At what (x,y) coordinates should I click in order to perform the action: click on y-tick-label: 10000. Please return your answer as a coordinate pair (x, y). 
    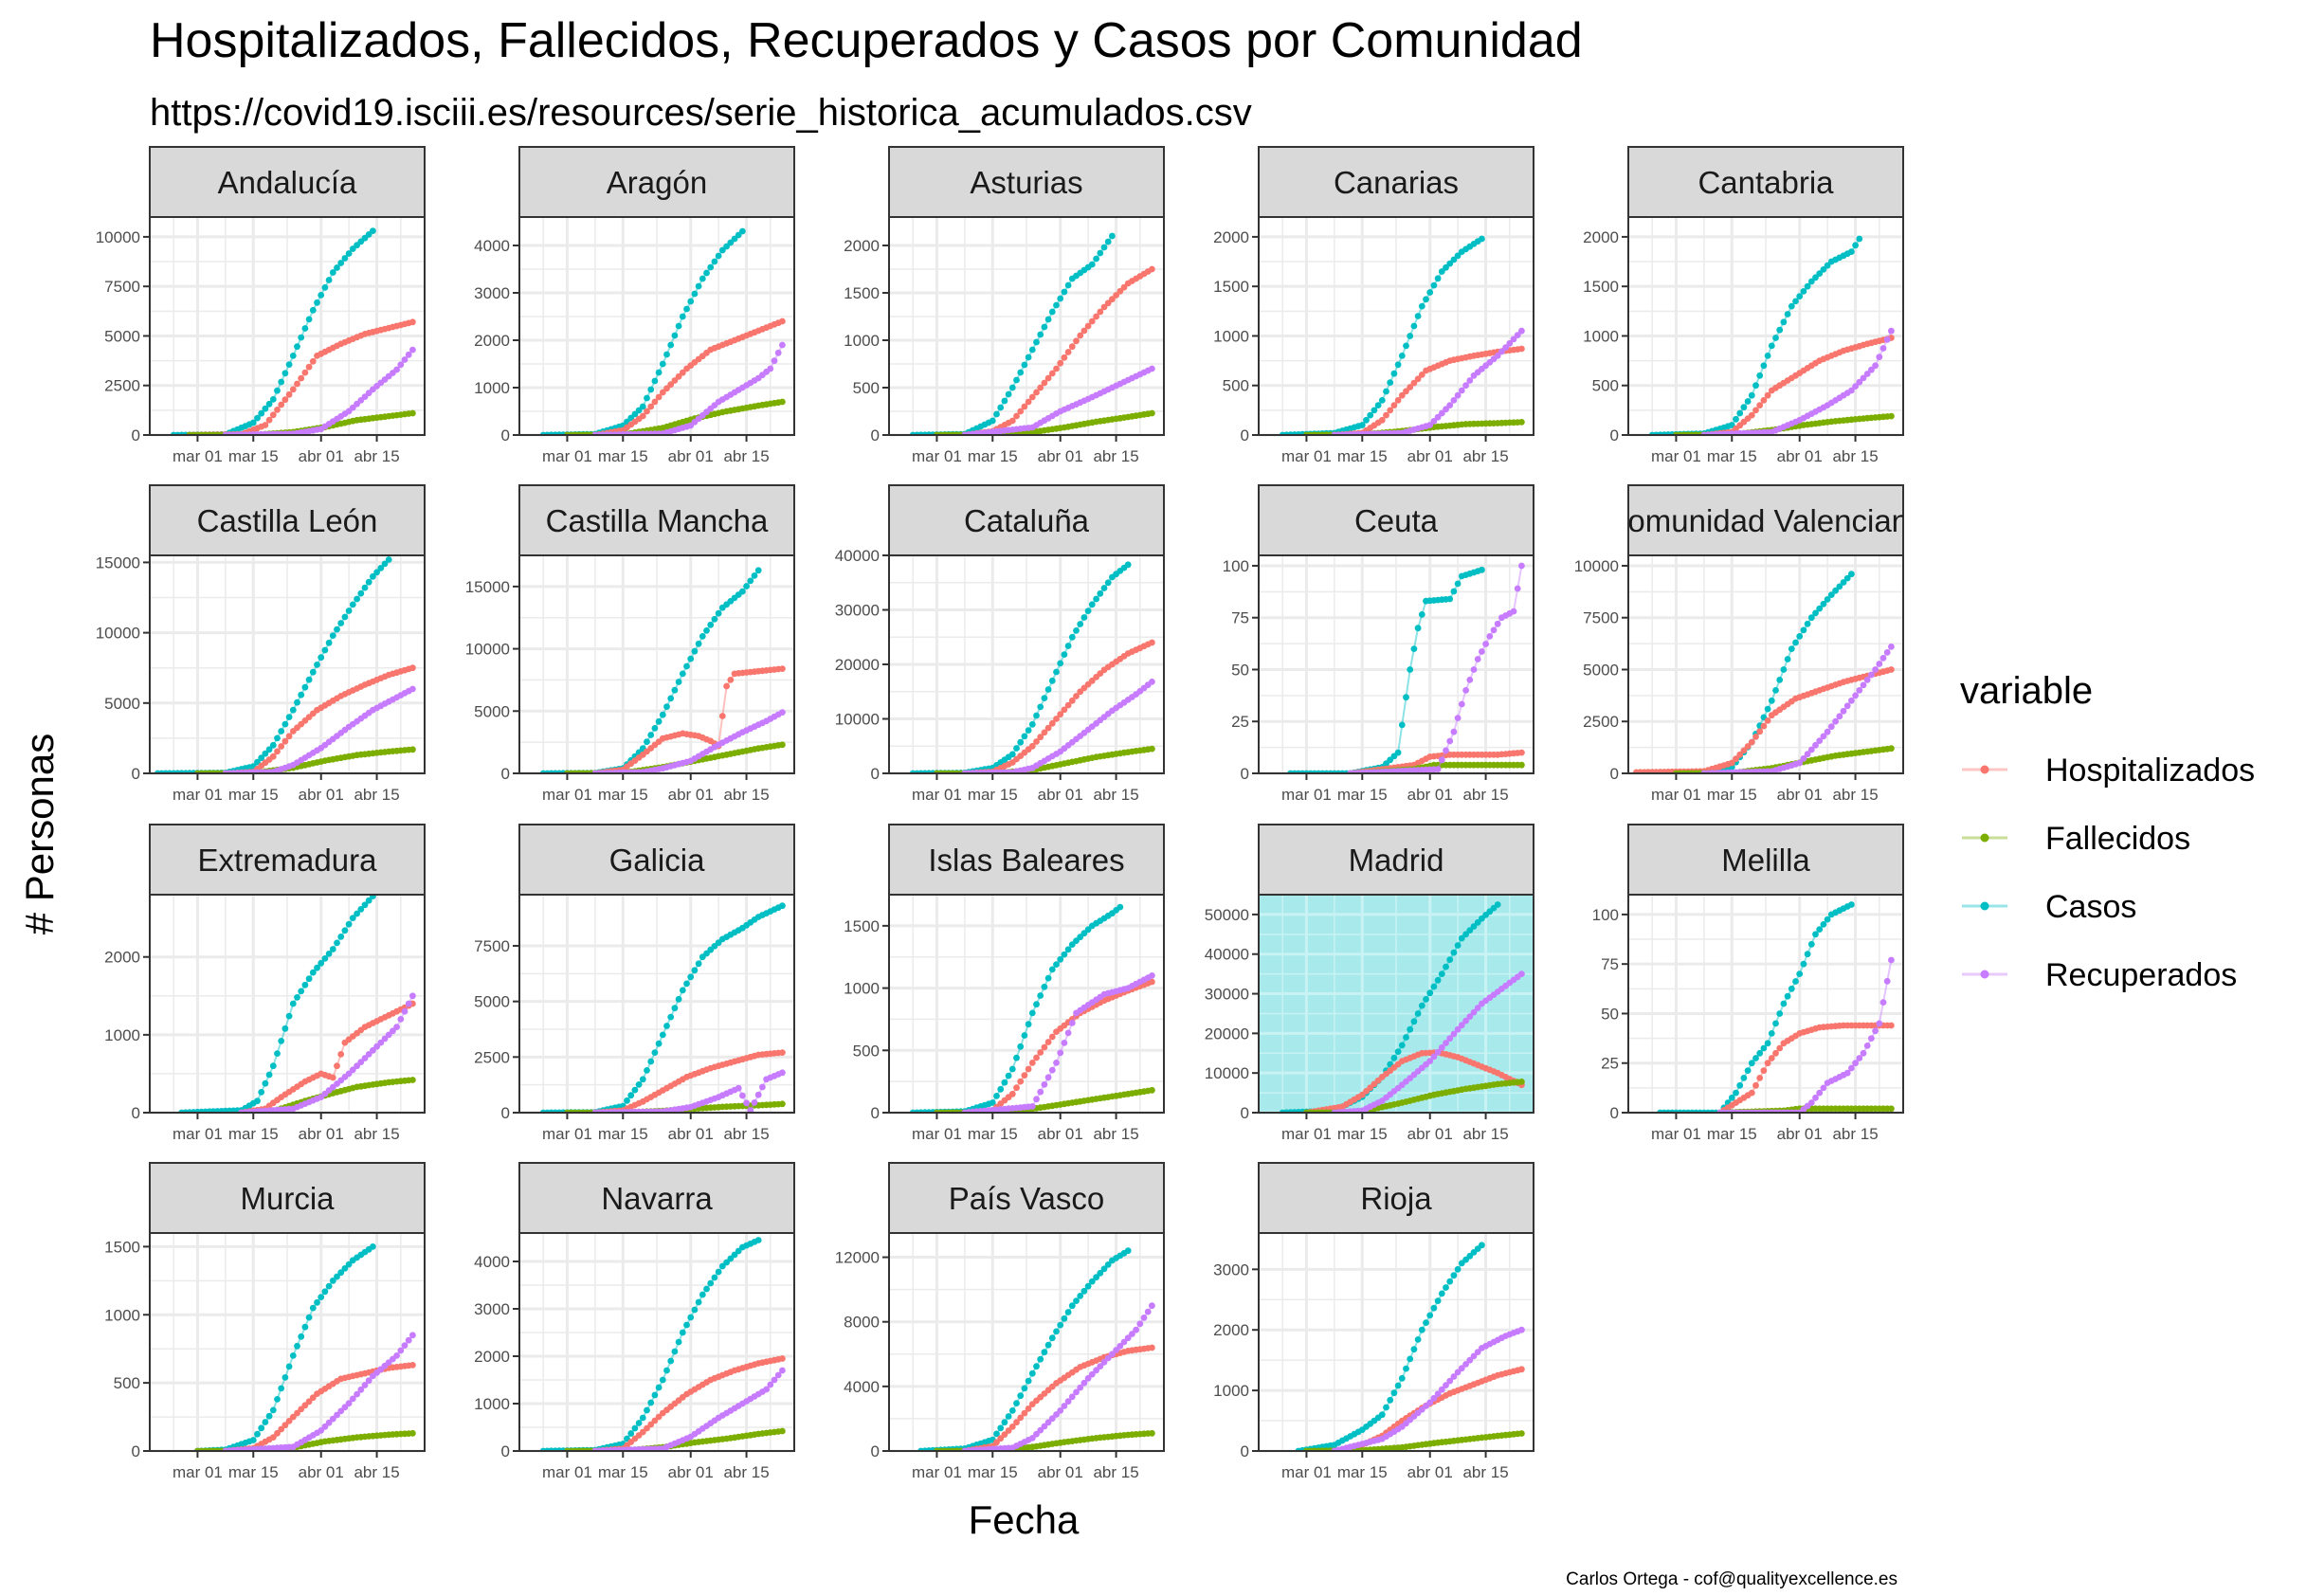
    Looking at the image, I should click on (118, 634).